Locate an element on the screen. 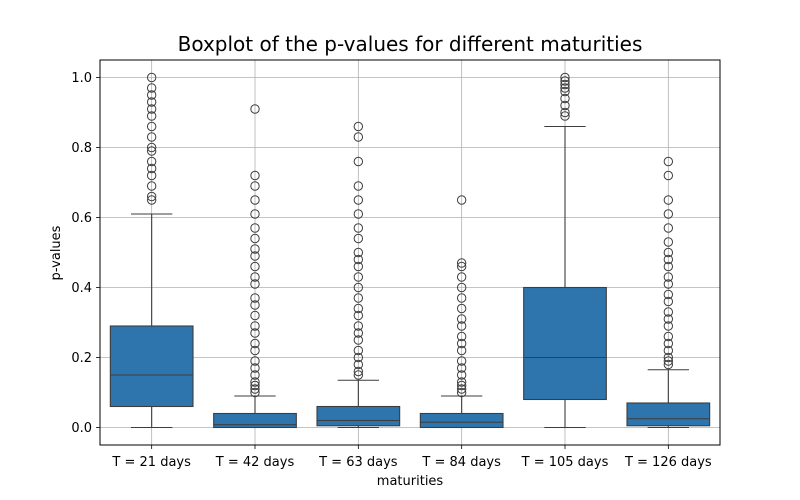 The width and height of the screenshot is (800, 500). x-axis-label: maturities is located at coordinates (410, 481).